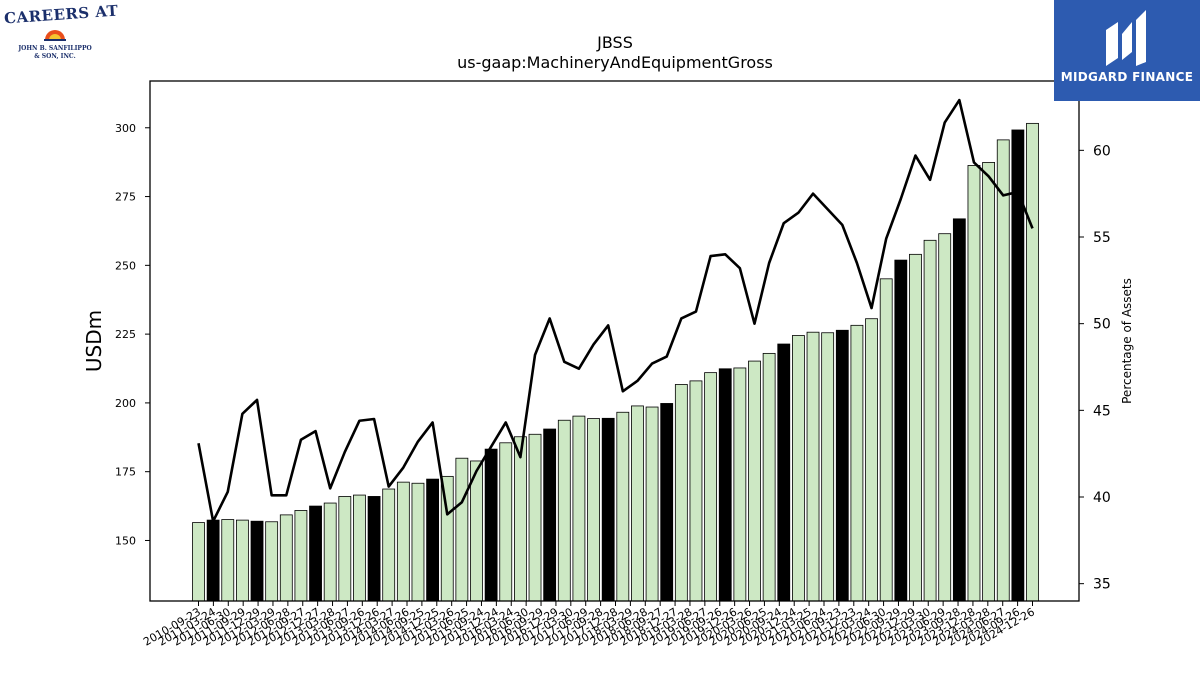  Describe the element at coordinates (1102, 325) in the screenshot. I see `right-axis-tick-label: 50` at that location.